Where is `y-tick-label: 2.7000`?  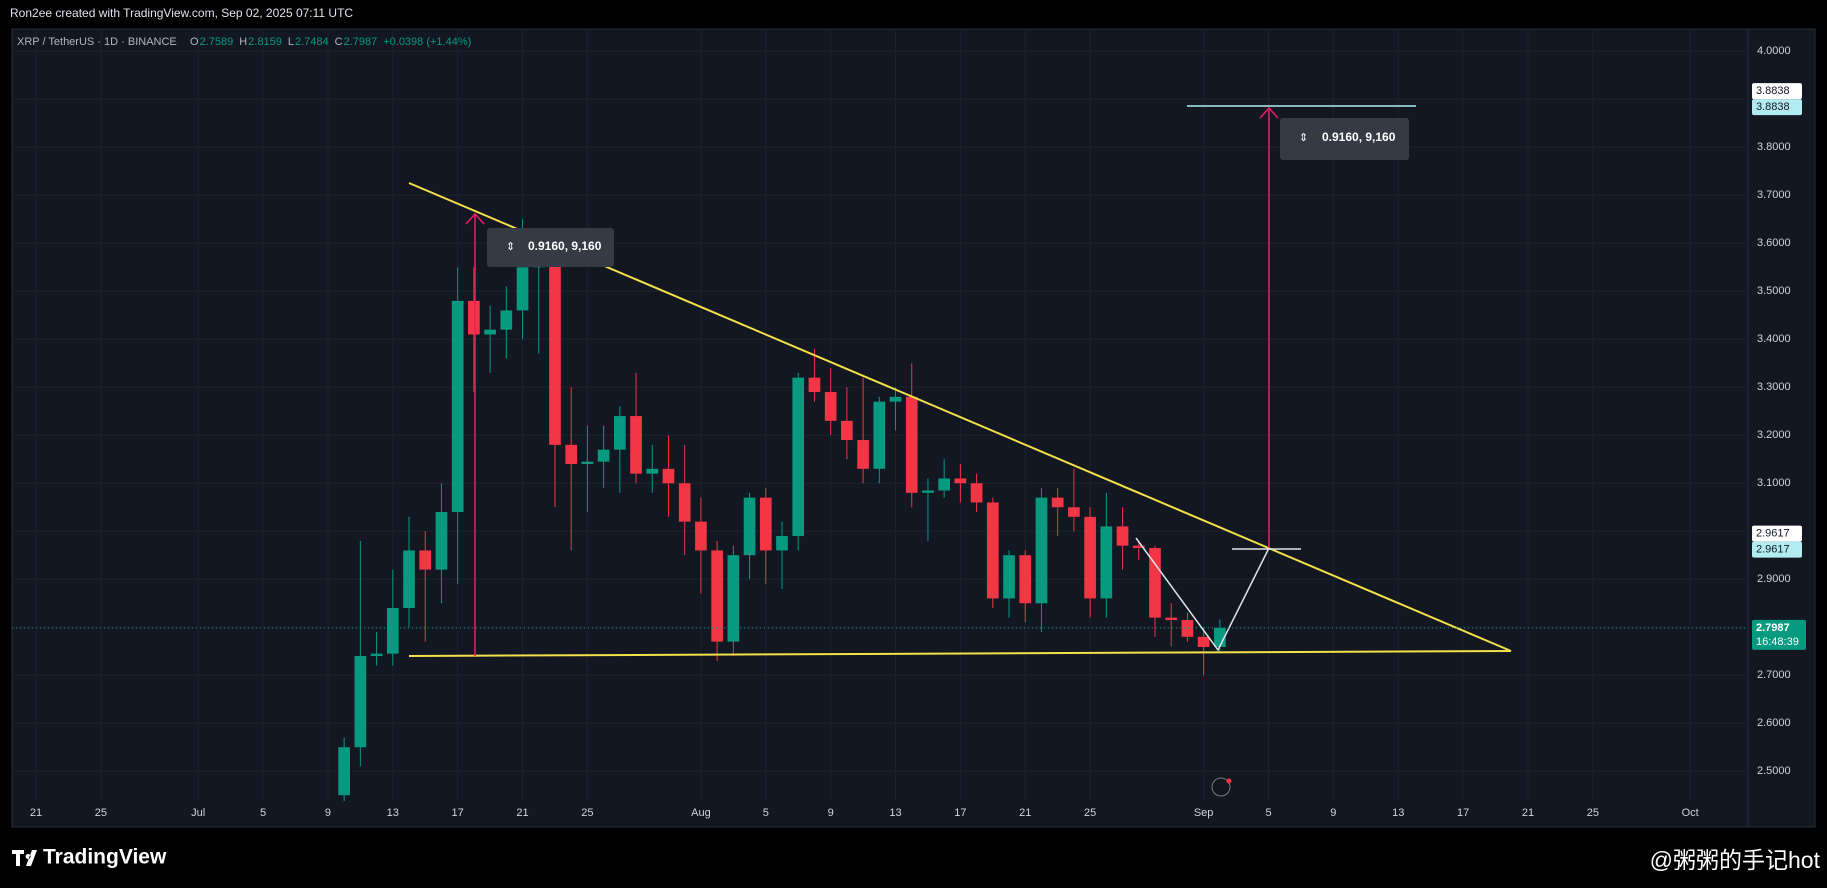 y-tick-label: 2.7000 is located at coordinates (1774, 675).